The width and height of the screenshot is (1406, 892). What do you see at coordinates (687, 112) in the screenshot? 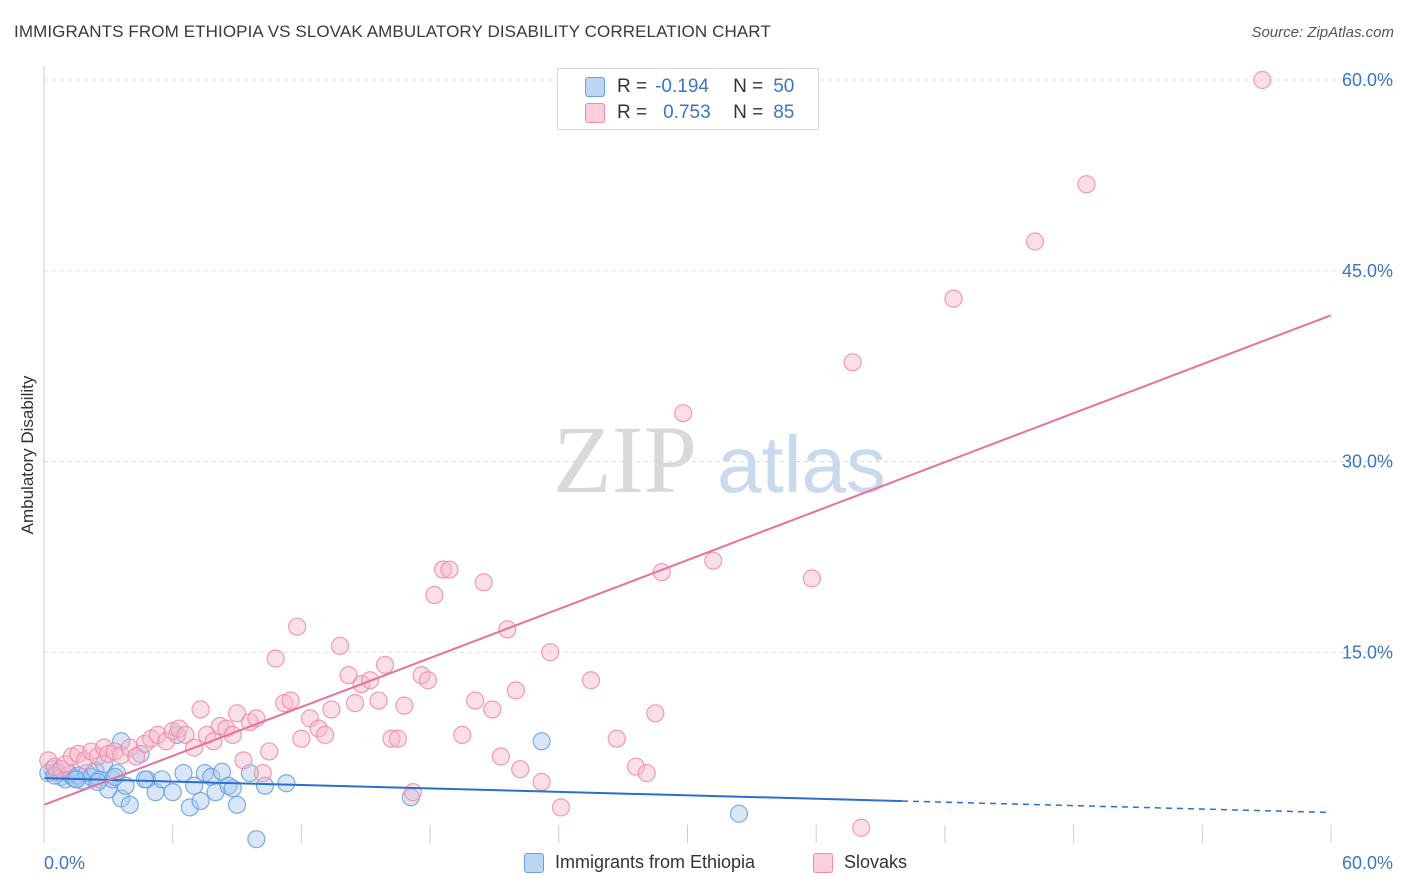
I see `r-value: 0.753` at bounding box center [687, 112].